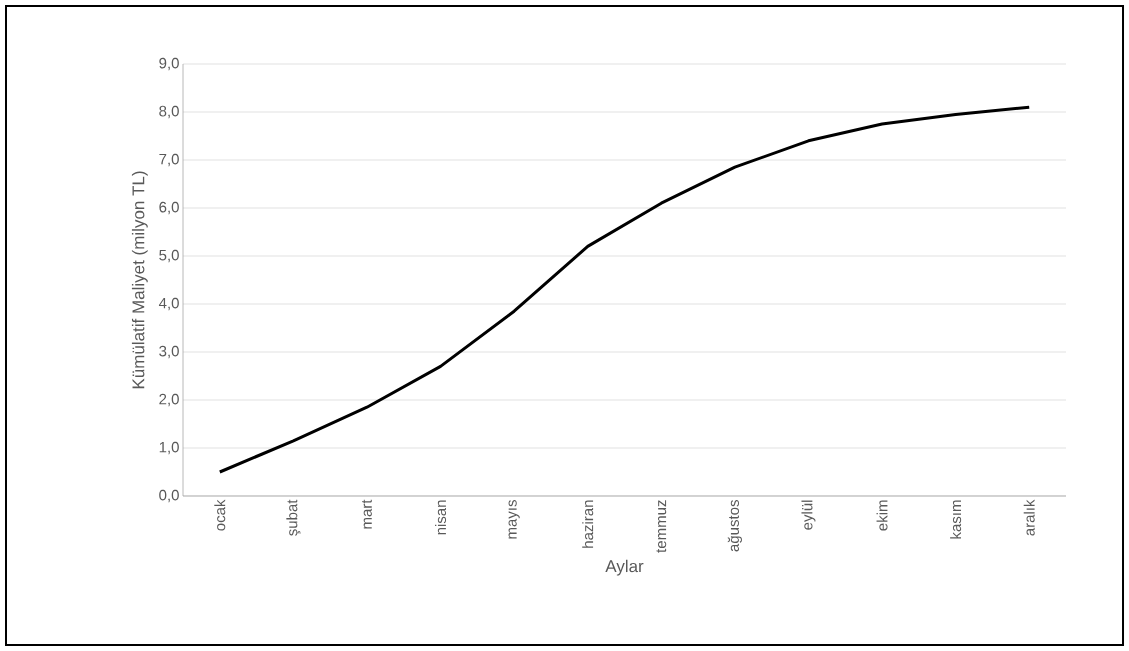 The width and height of the screenshot is (1129, 651). I want to click on x-tick-label: mayıs, so click(514, 519).